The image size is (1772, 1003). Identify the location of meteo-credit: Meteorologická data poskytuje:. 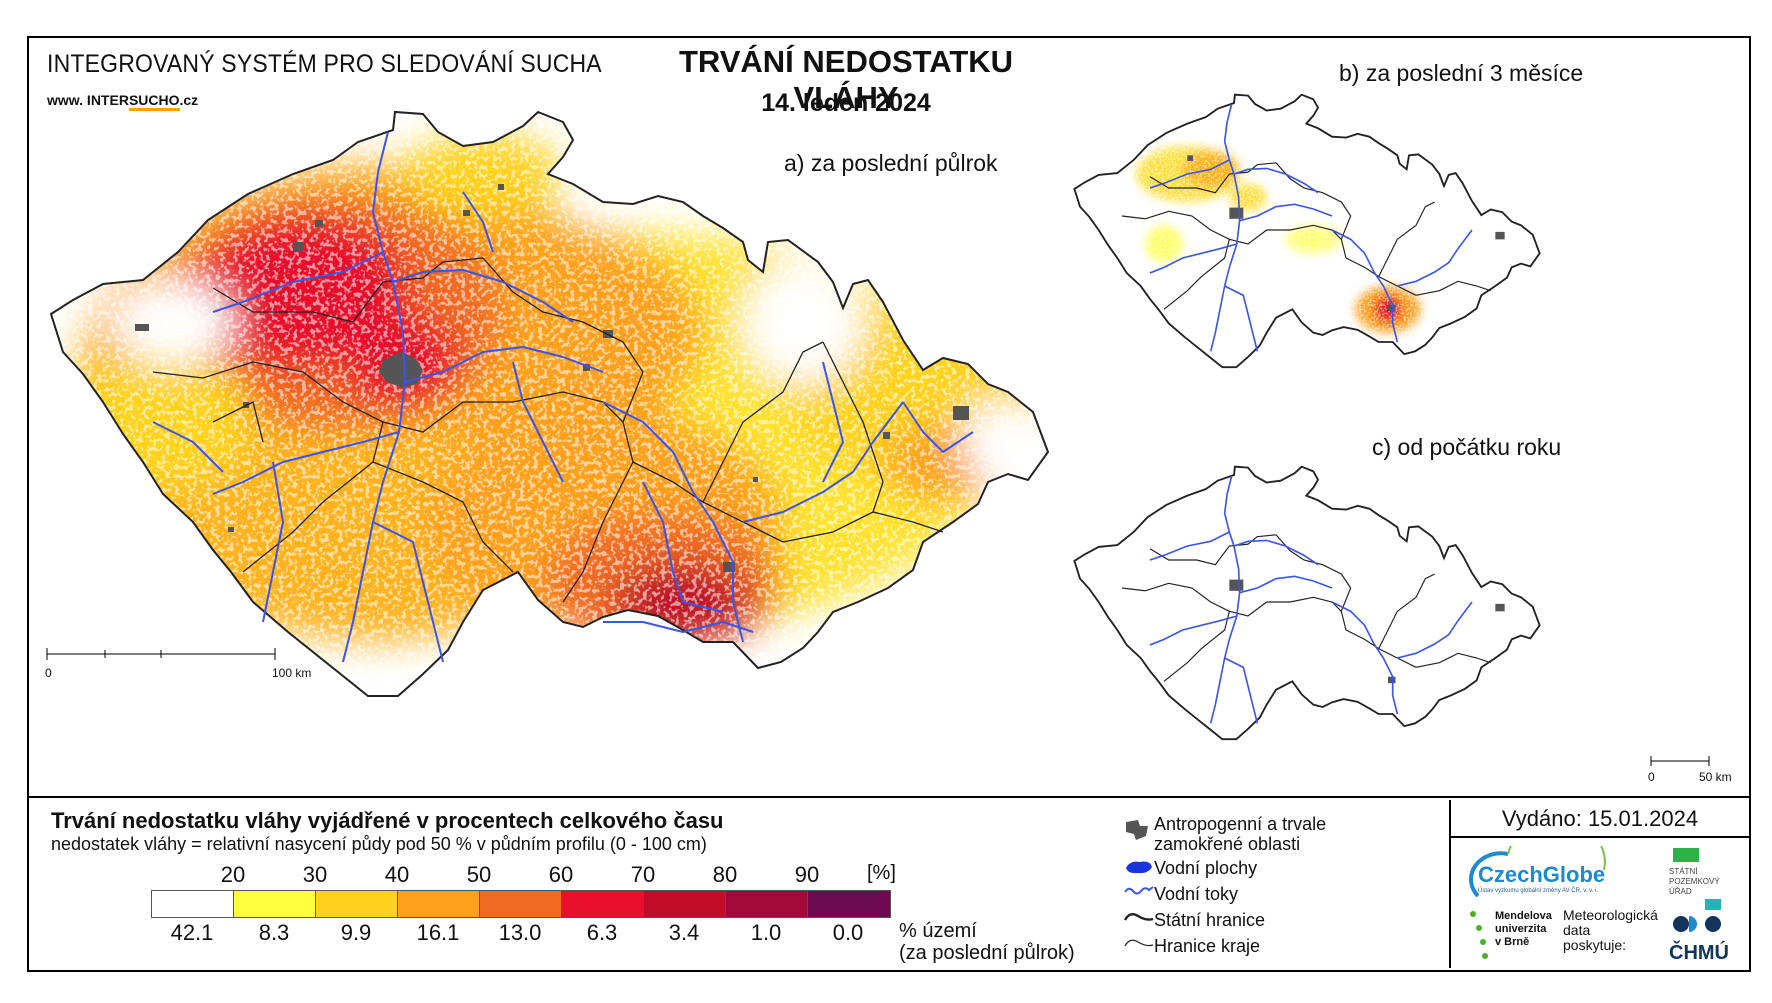
(1610, 930).